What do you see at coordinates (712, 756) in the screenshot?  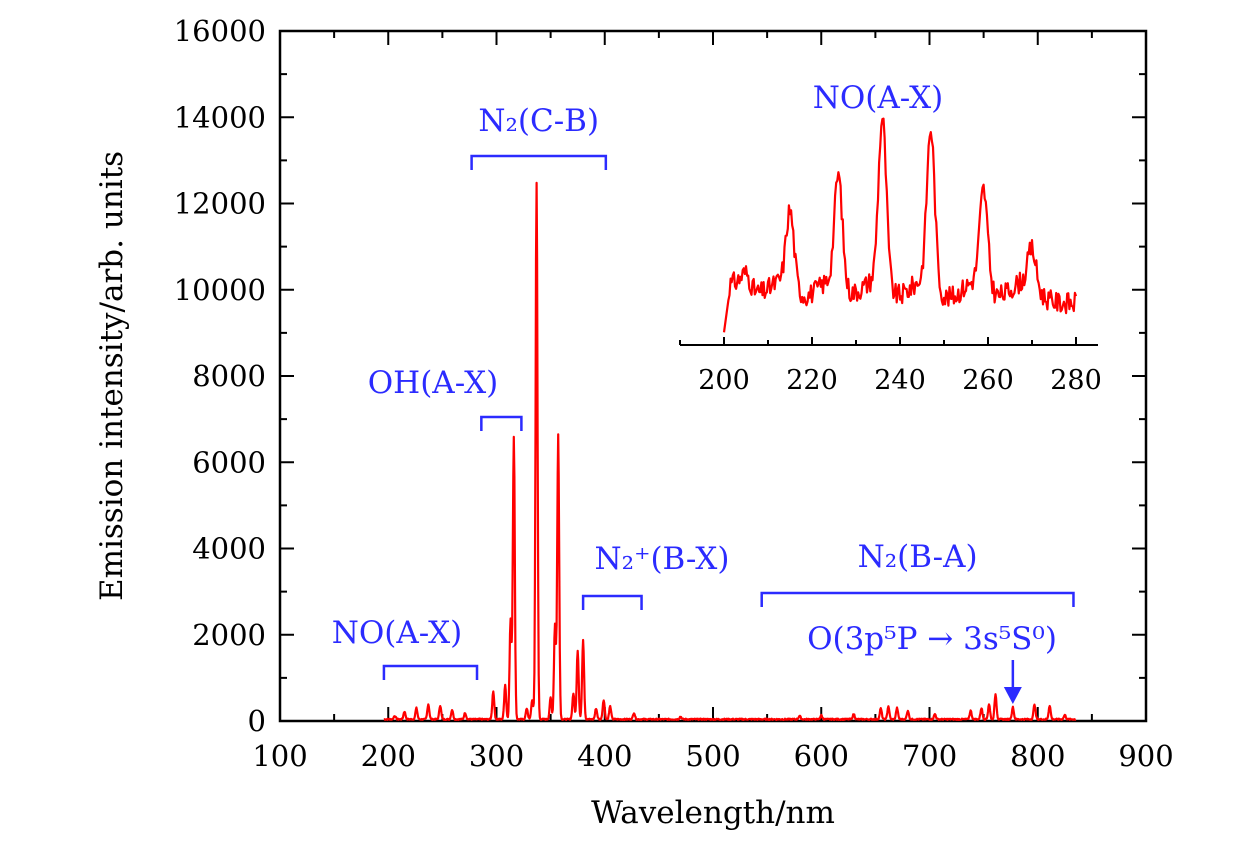 I see `x-tick-label: 500` at bounding box center [712, 756].